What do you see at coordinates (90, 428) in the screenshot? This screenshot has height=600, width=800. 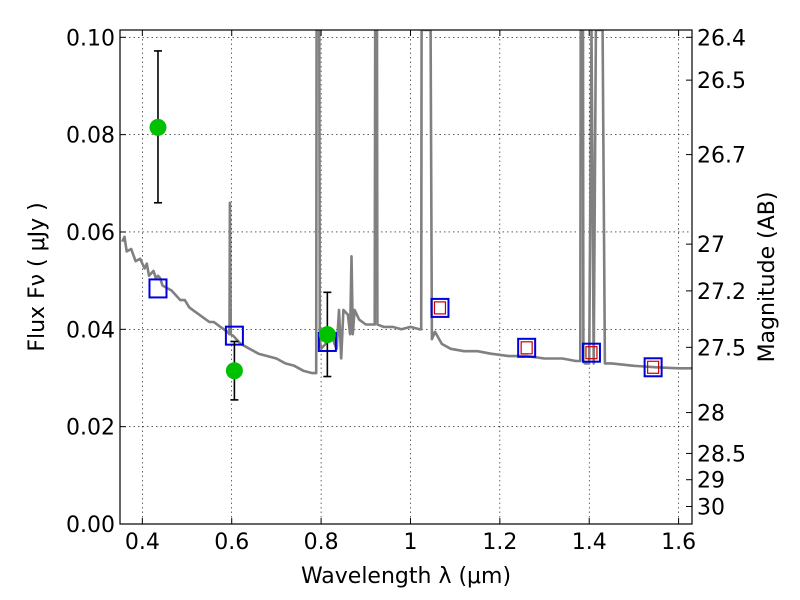 I see `y-tick-label: 0.02` at bounding box center [90, 428].